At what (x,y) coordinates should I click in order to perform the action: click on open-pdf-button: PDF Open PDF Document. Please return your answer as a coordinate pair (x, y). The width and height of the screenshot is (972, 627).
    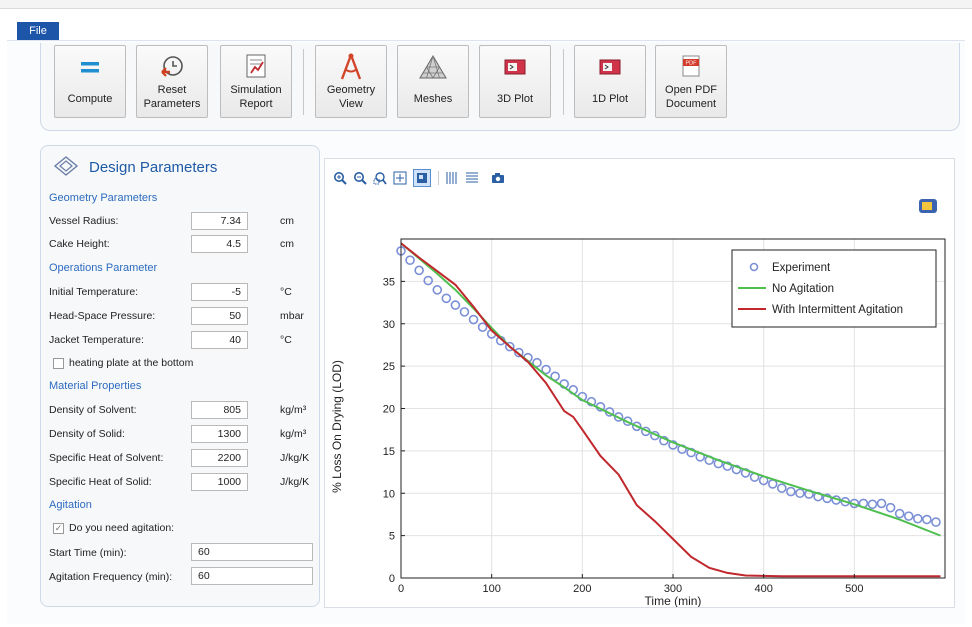
    Looking at the image, I should click on (691, 81).